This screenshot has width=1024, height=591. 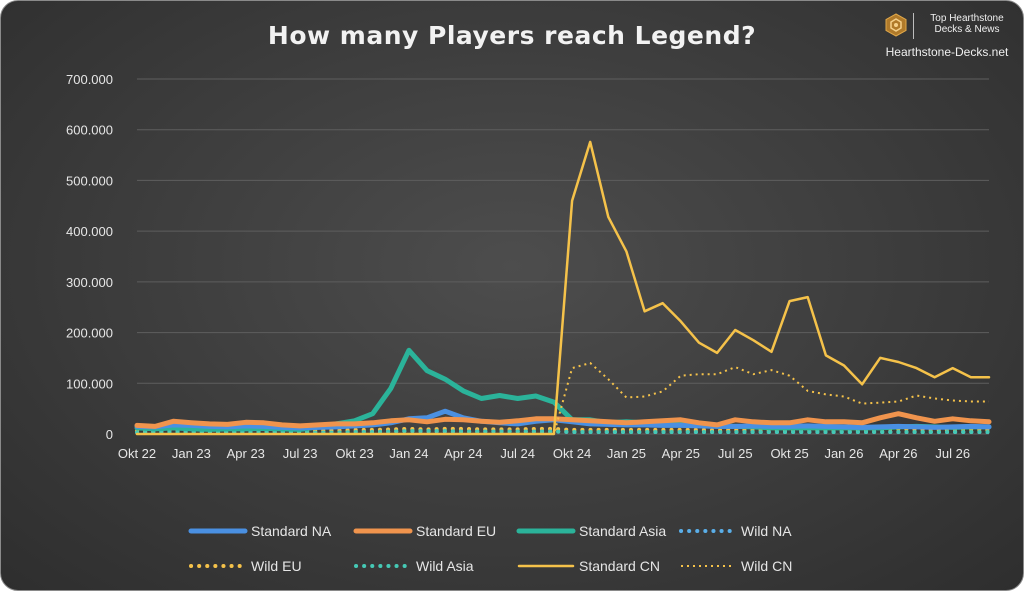 What do you see at coordinates (89, 231) in the screenshot?
I see `y-tick-label: 400.000` at bounding box center [89, 231].